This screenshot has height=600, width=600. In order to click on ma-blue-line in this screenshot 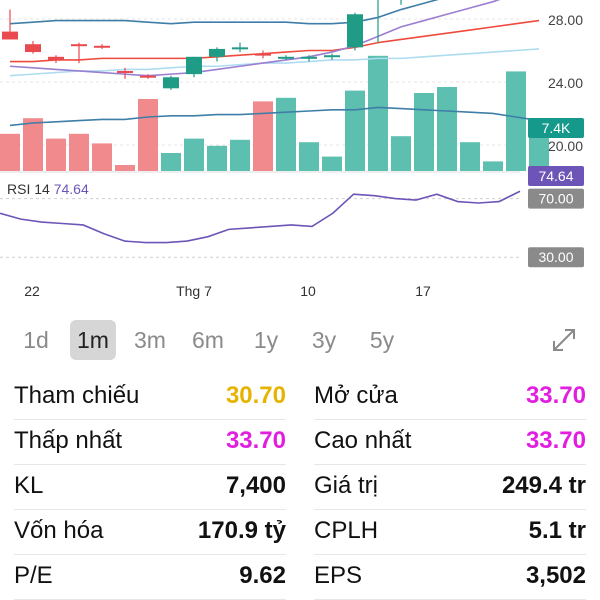, I will do `click(224, 12)`.